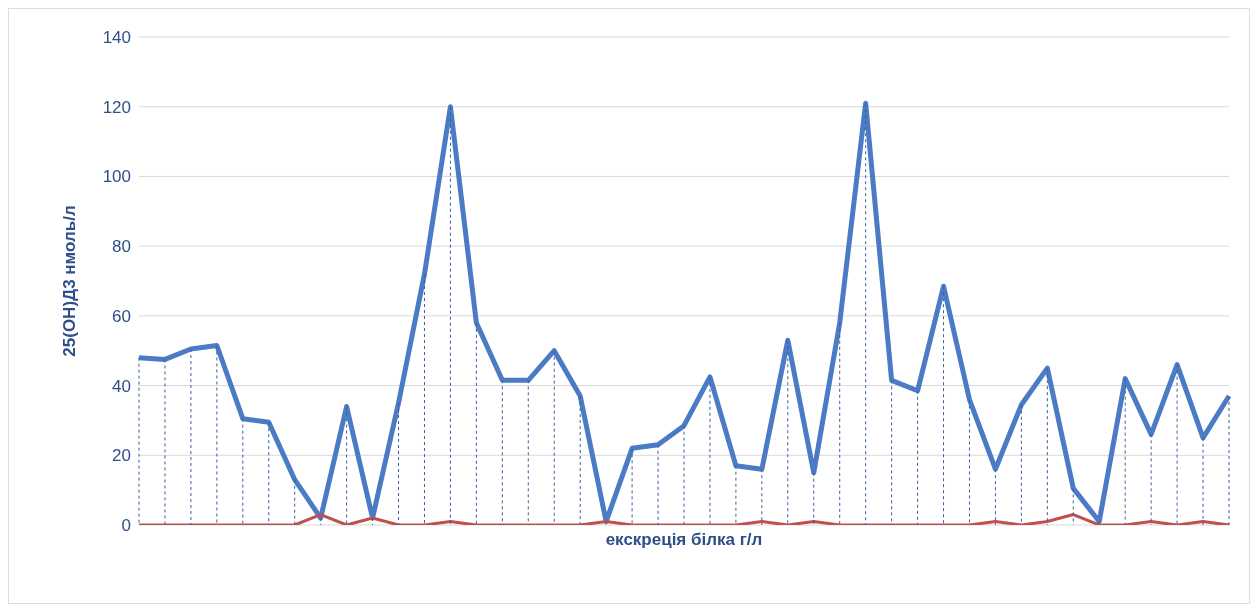  I want to click on y-tick-label: 100, so click(116, 177).